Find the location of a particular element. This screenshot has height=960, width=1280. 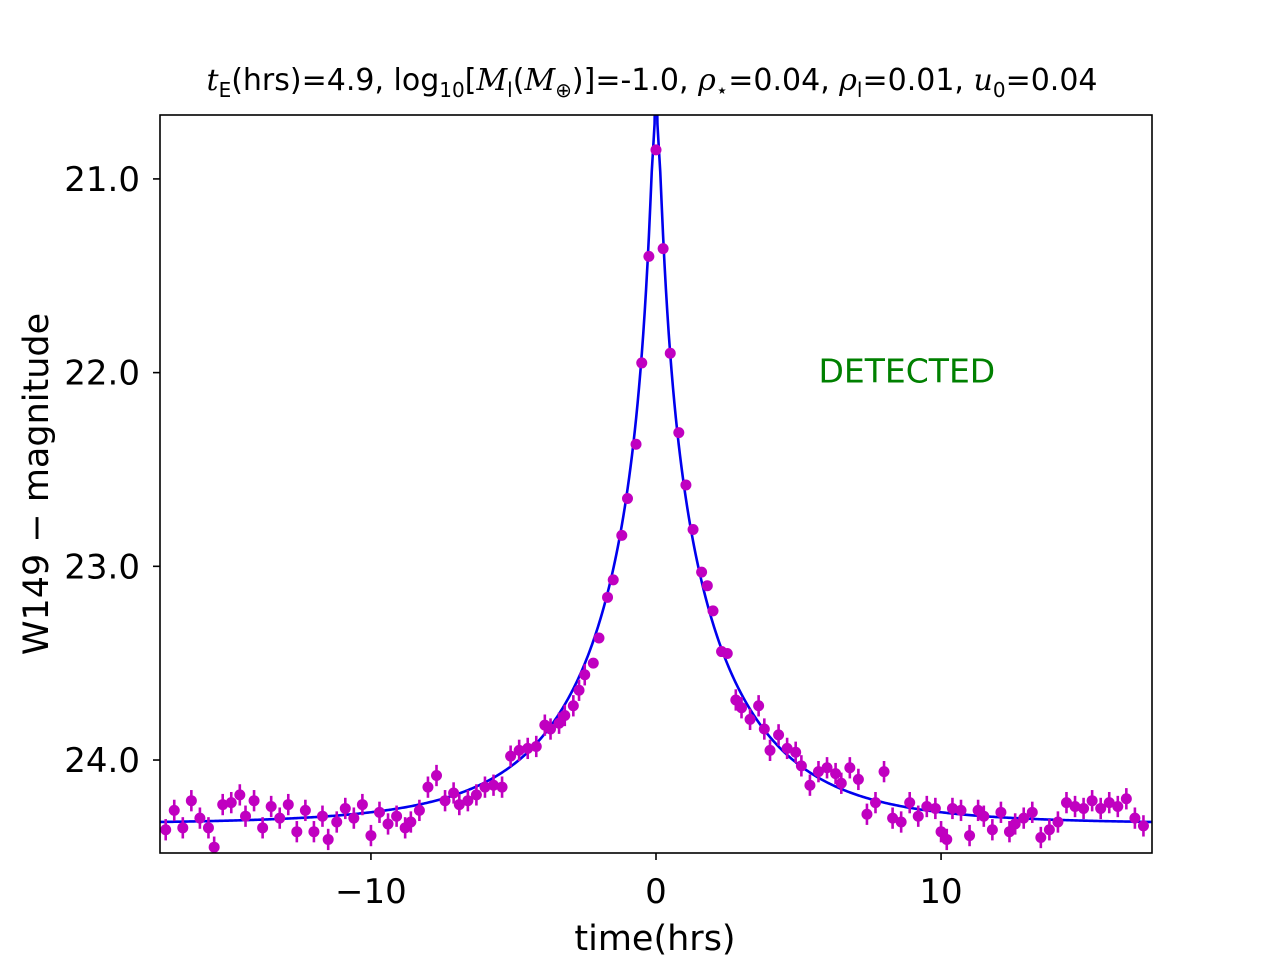

y-axis-label: W149 − magnitude is located at coordinates (37, 484).